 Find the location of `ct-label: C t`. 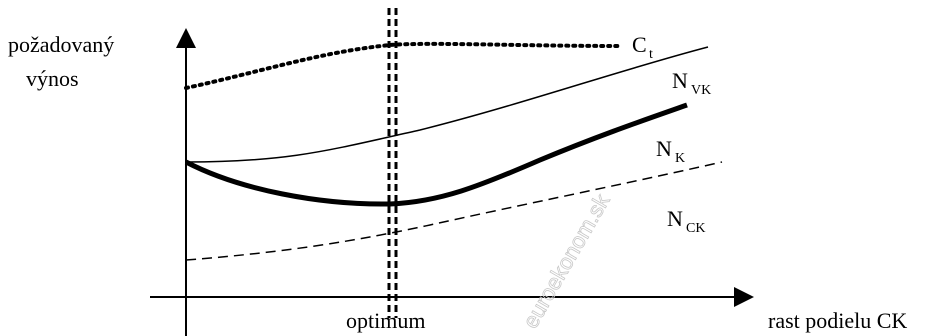

ct-label: C t is located at coordinates (642, 47).